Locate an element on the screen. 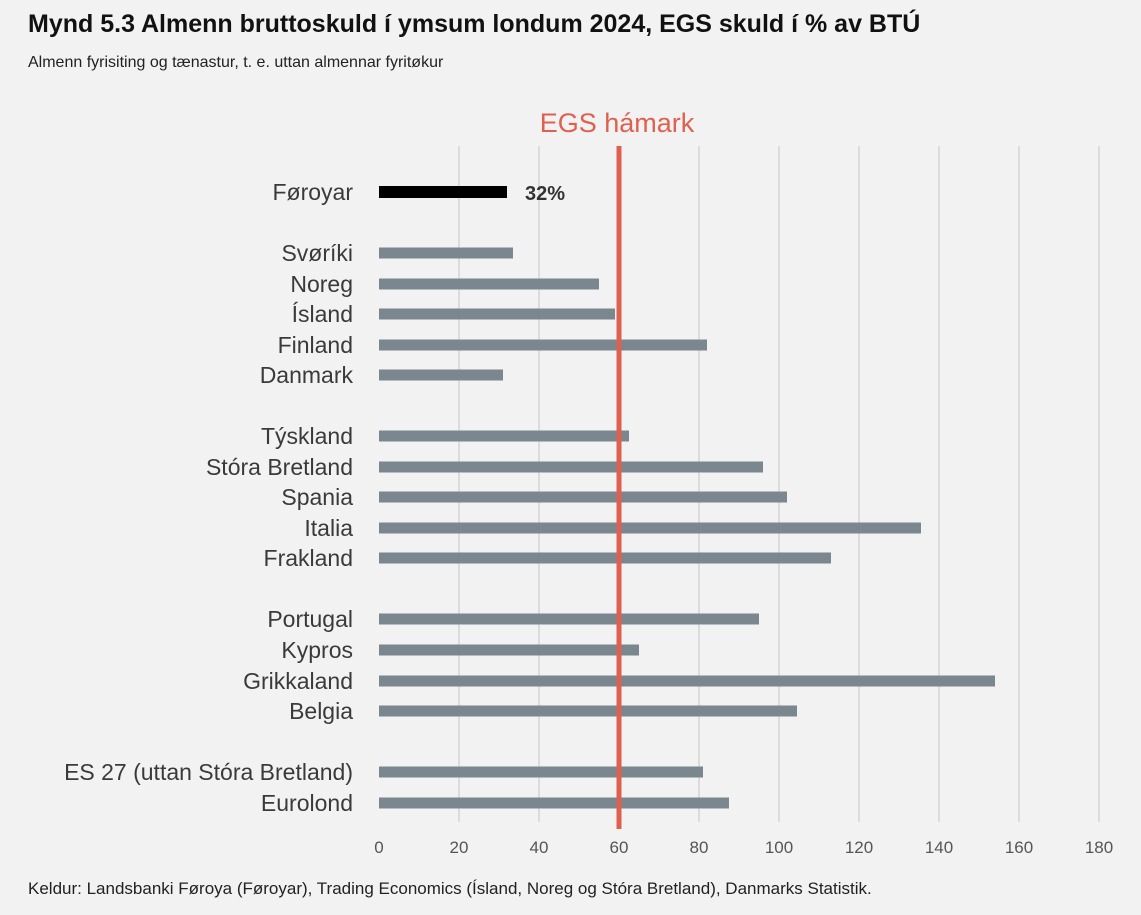  x-tick-label: 120 is located at coordinates (859, 847).